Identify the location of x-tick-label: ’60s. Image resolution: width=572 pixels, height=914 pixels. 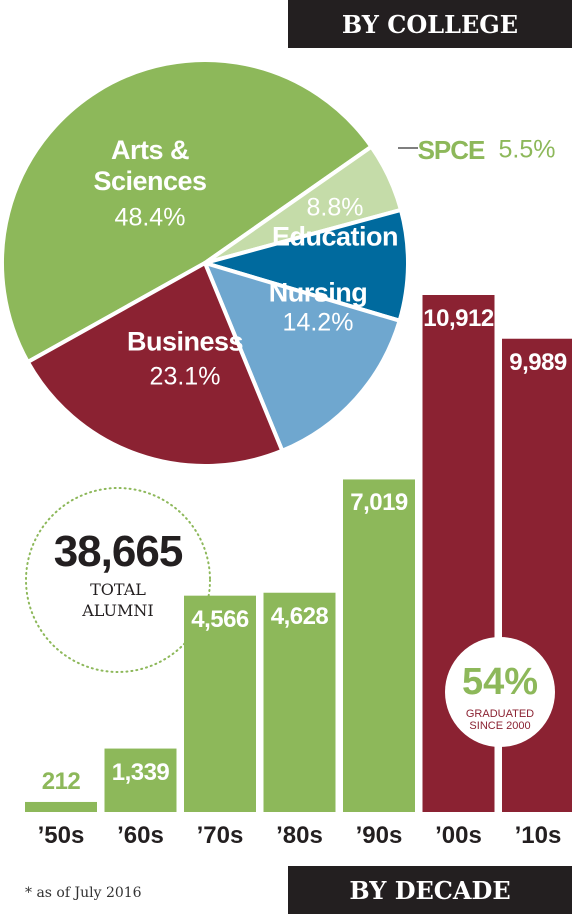
(140, 835).